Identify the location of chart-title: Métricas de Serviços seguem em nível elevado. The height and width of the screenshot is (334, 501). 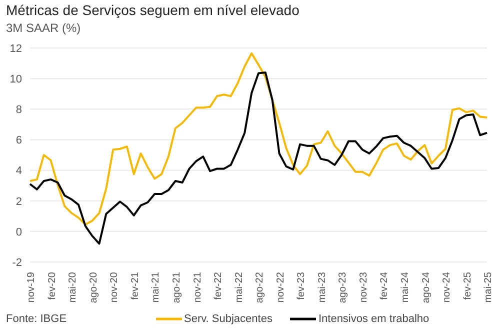
(153, 10).